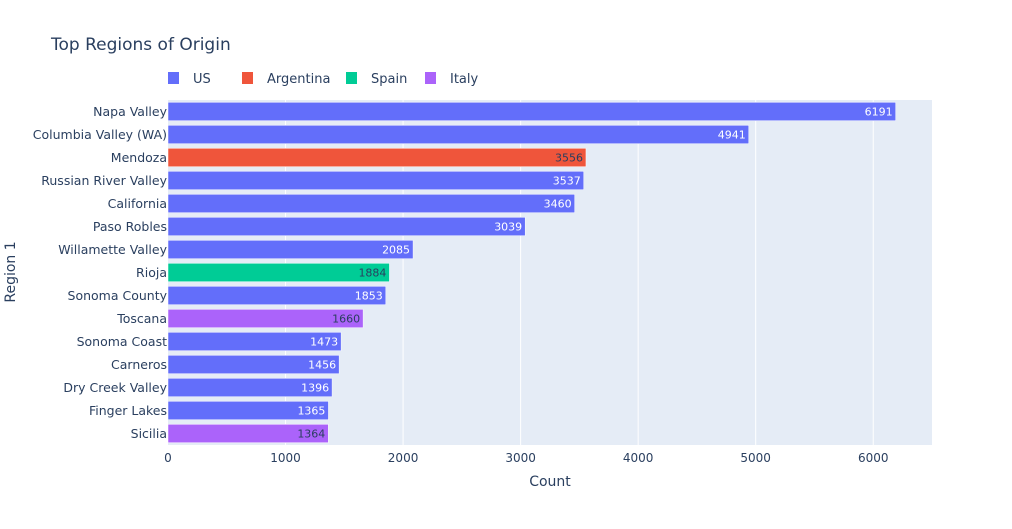  What do you see at coordinates (11, 271) in the screenshot?
I see `y-axis-title: Region 1` at bounding box center [11, 271].